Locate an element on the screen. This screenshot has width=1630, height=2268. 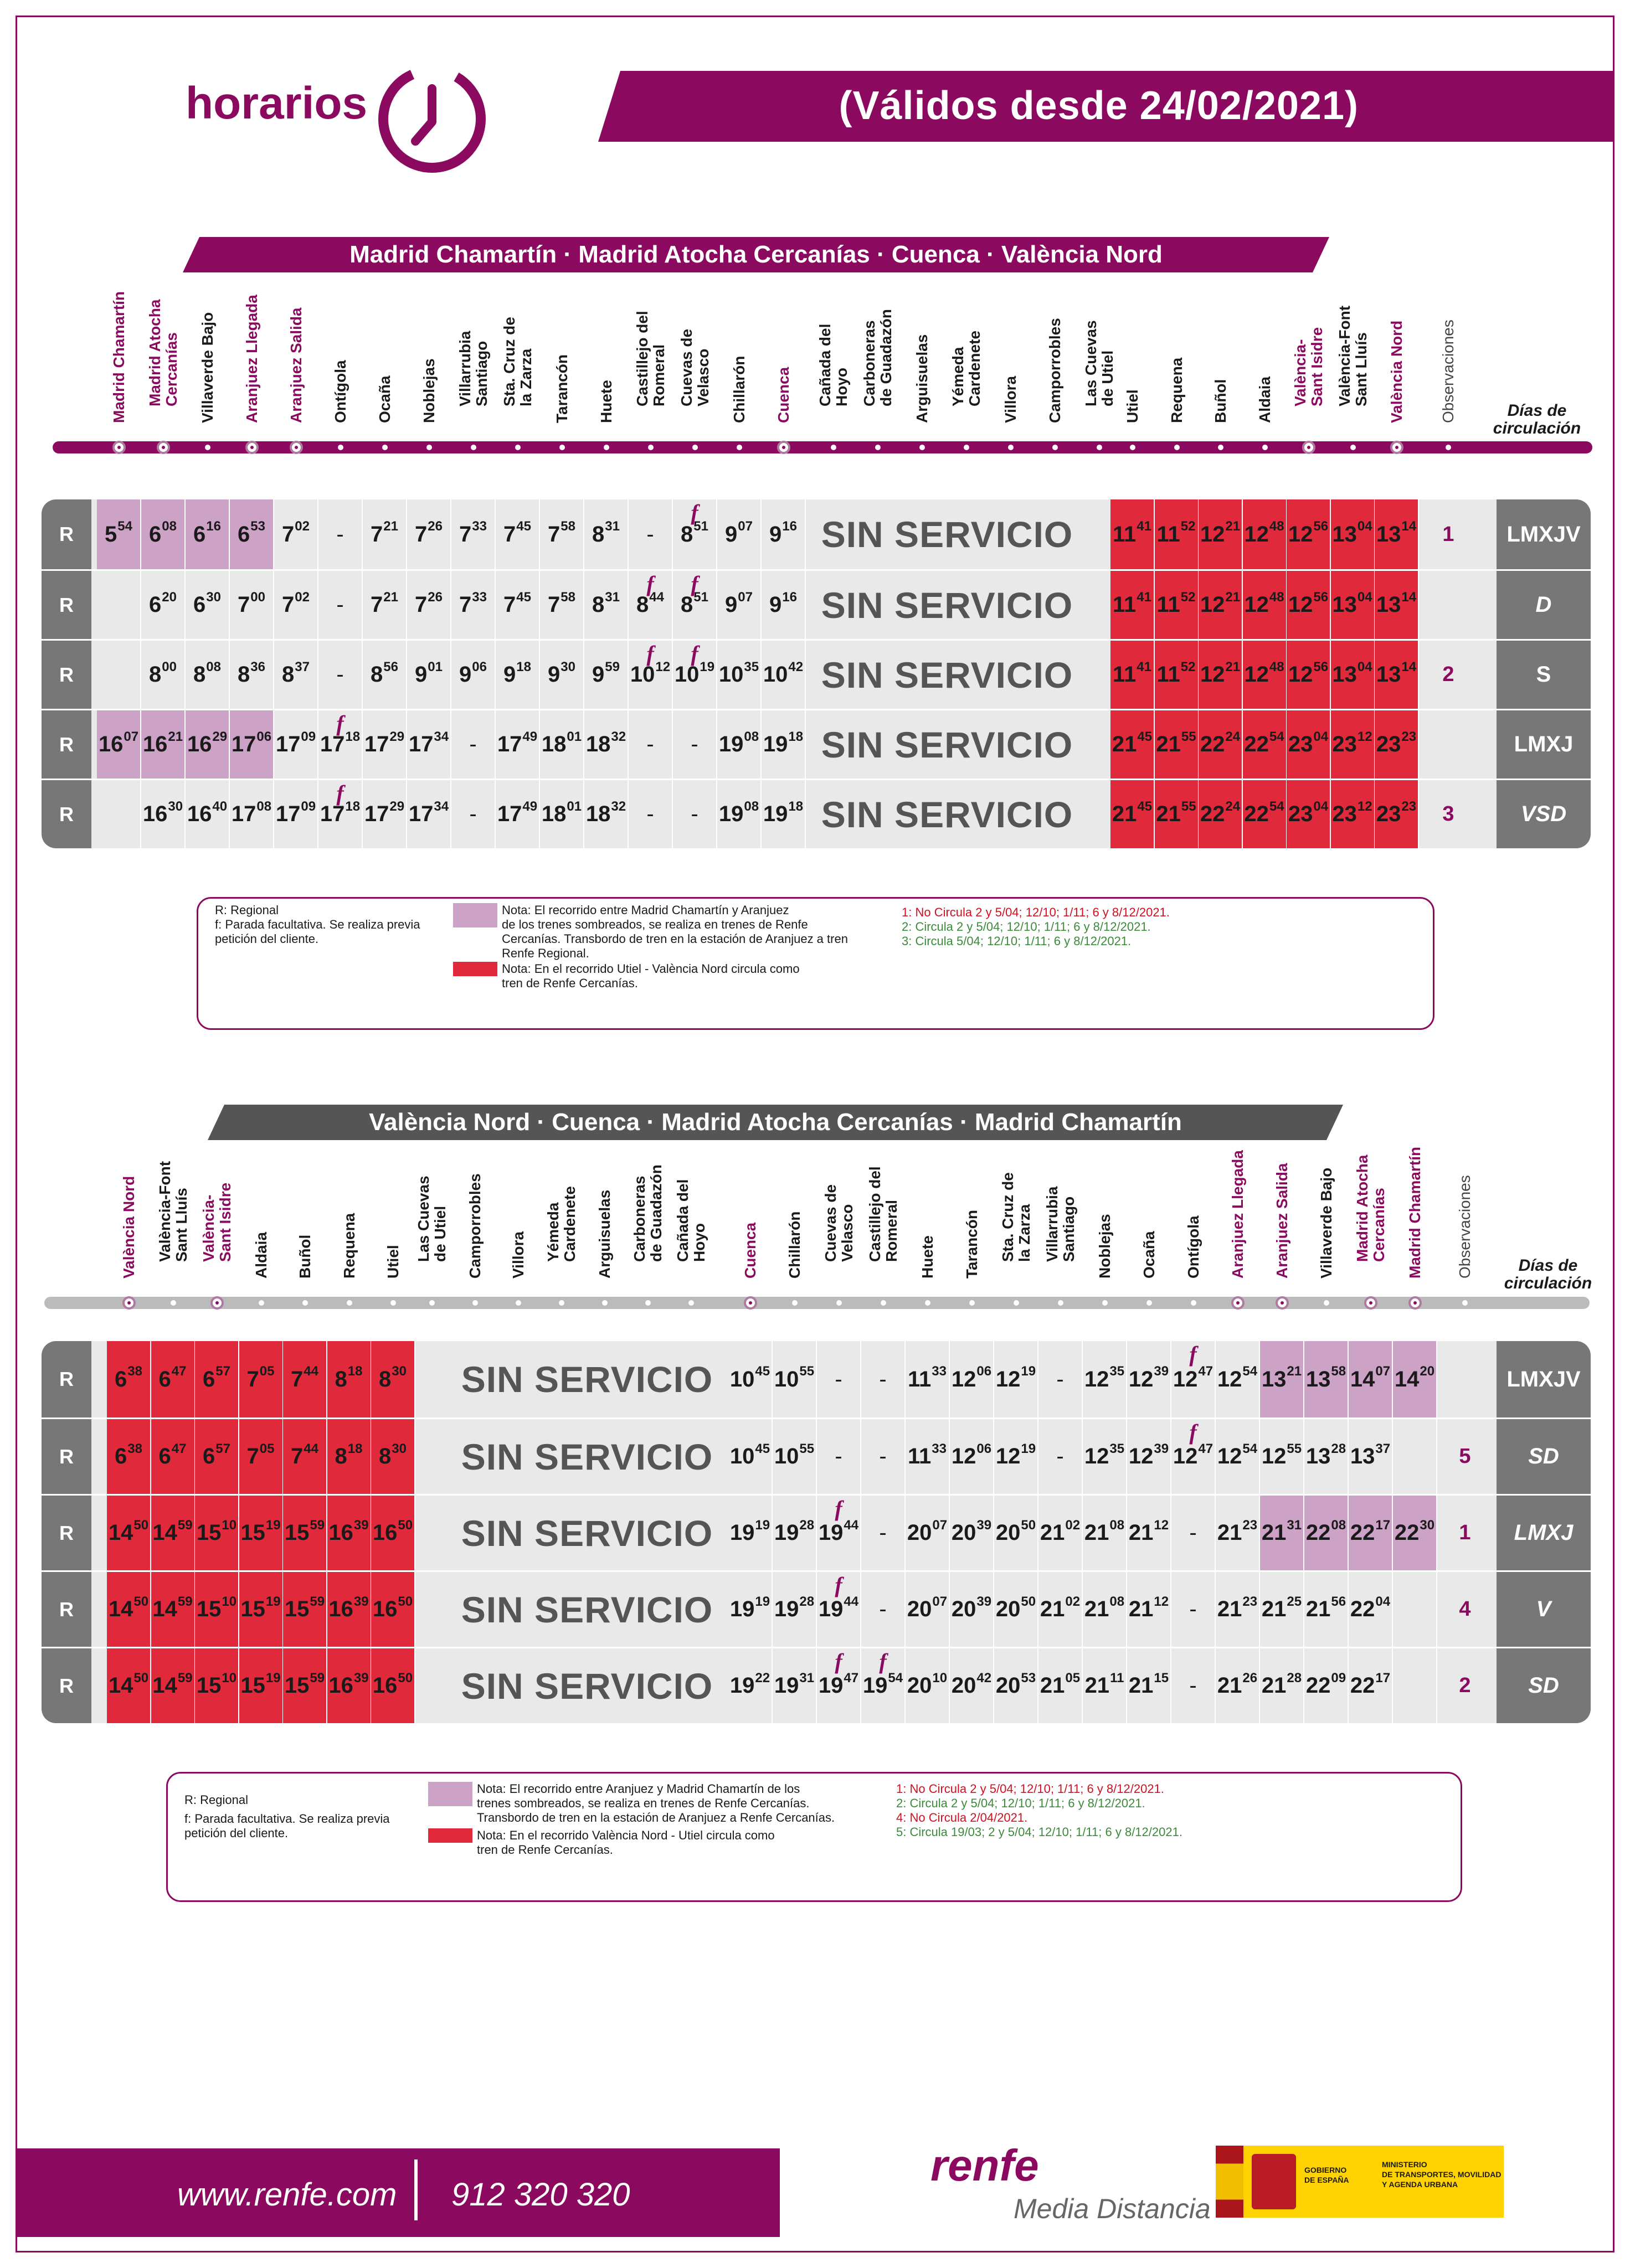
time-cell: 23 04 is located at coordinates (1309, 744).